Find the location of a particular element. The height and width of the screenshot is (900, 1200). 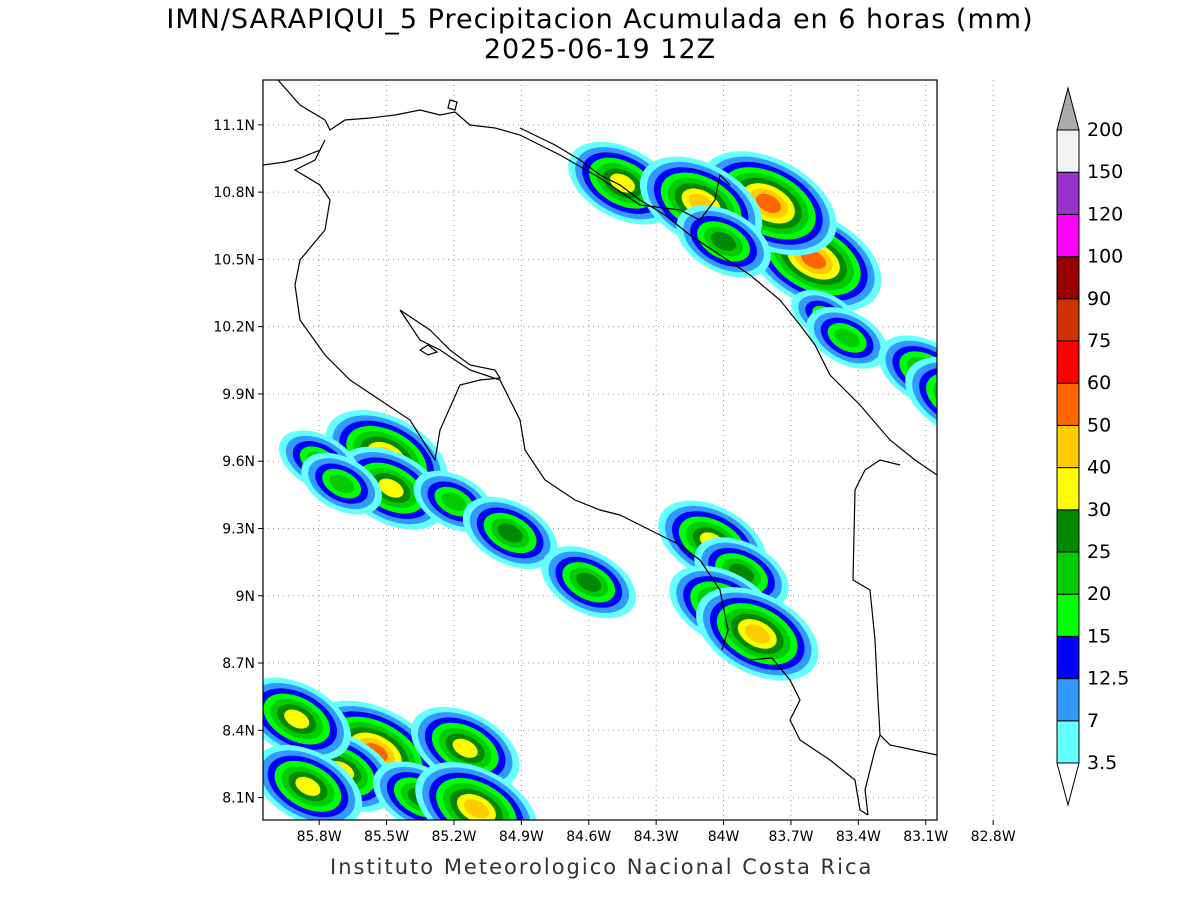

colorbar-label: 100 is located at coordinates (1105, 257).